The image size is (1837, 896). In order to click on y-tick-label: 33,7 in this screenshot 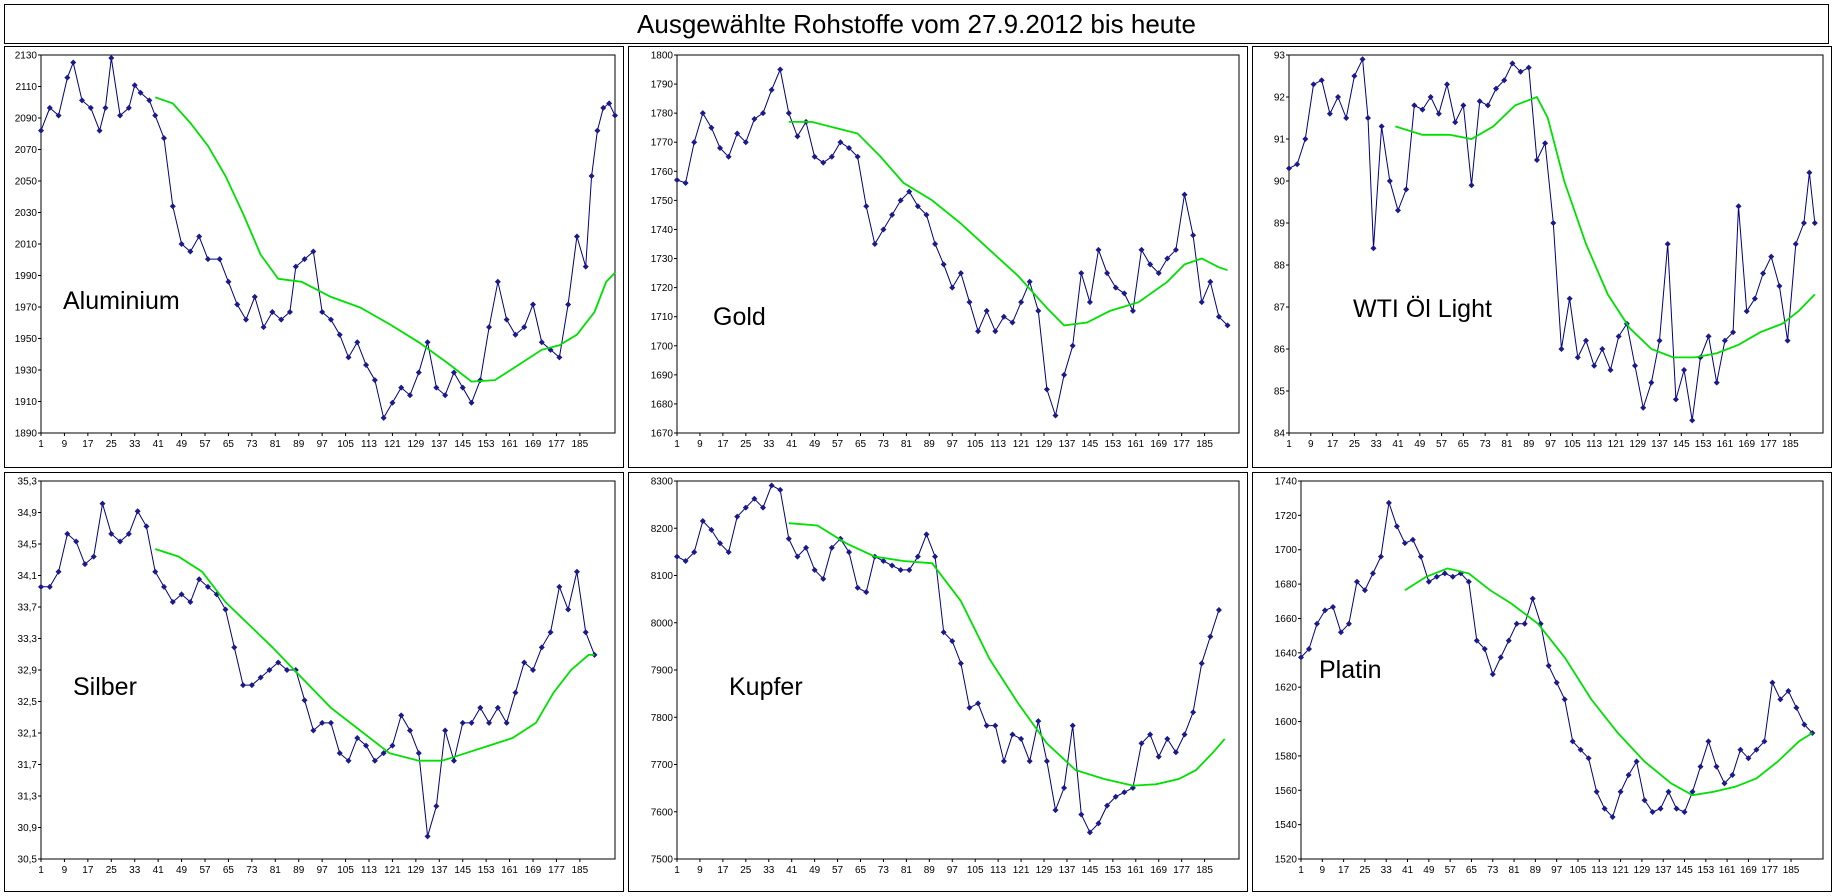, I will do `click(28, 608)`.